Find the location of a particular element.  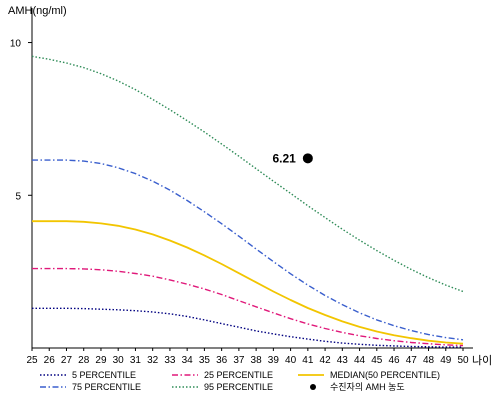

y-tick-label: 5 is located at coordinates (18, 196).